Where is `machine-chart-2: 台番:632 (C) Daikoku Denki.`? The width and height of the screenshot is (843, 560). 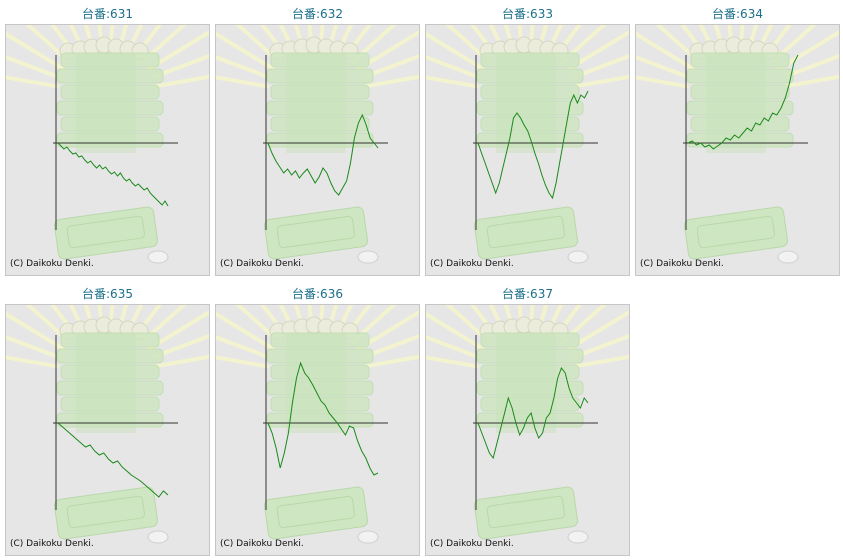 machine-chart-2: 台番:632 (C) Daikoku Denki. is located at coordinates (317, 139).